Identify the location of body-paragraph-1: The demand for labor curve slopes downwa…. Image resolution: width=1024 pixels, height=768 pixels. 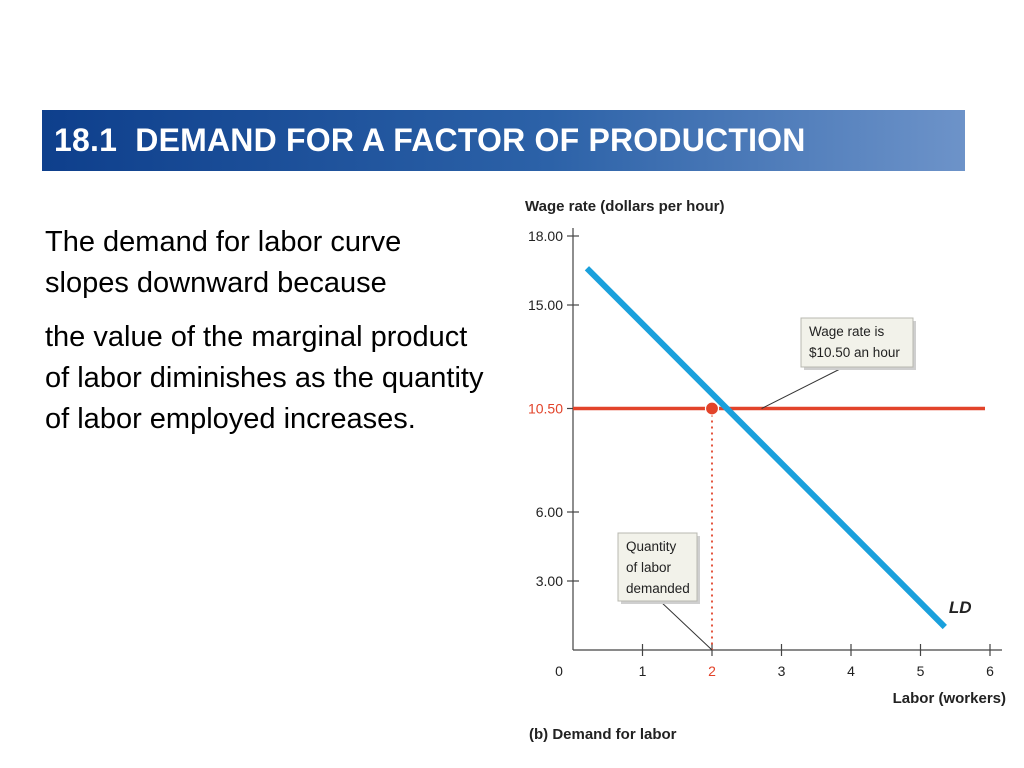
(223, 262).